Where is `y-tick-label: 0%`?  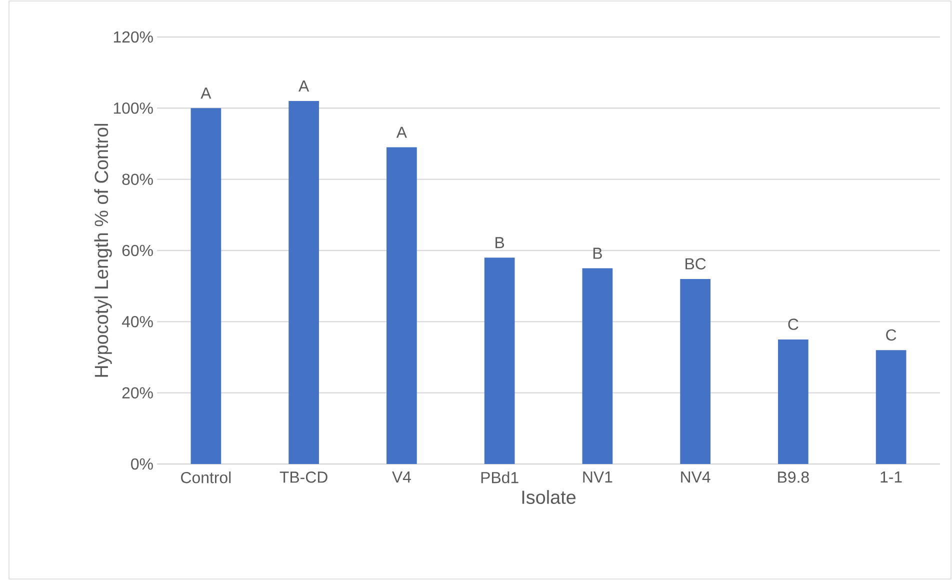
y-tick-label: 0% is located at coordinates (142, 464).